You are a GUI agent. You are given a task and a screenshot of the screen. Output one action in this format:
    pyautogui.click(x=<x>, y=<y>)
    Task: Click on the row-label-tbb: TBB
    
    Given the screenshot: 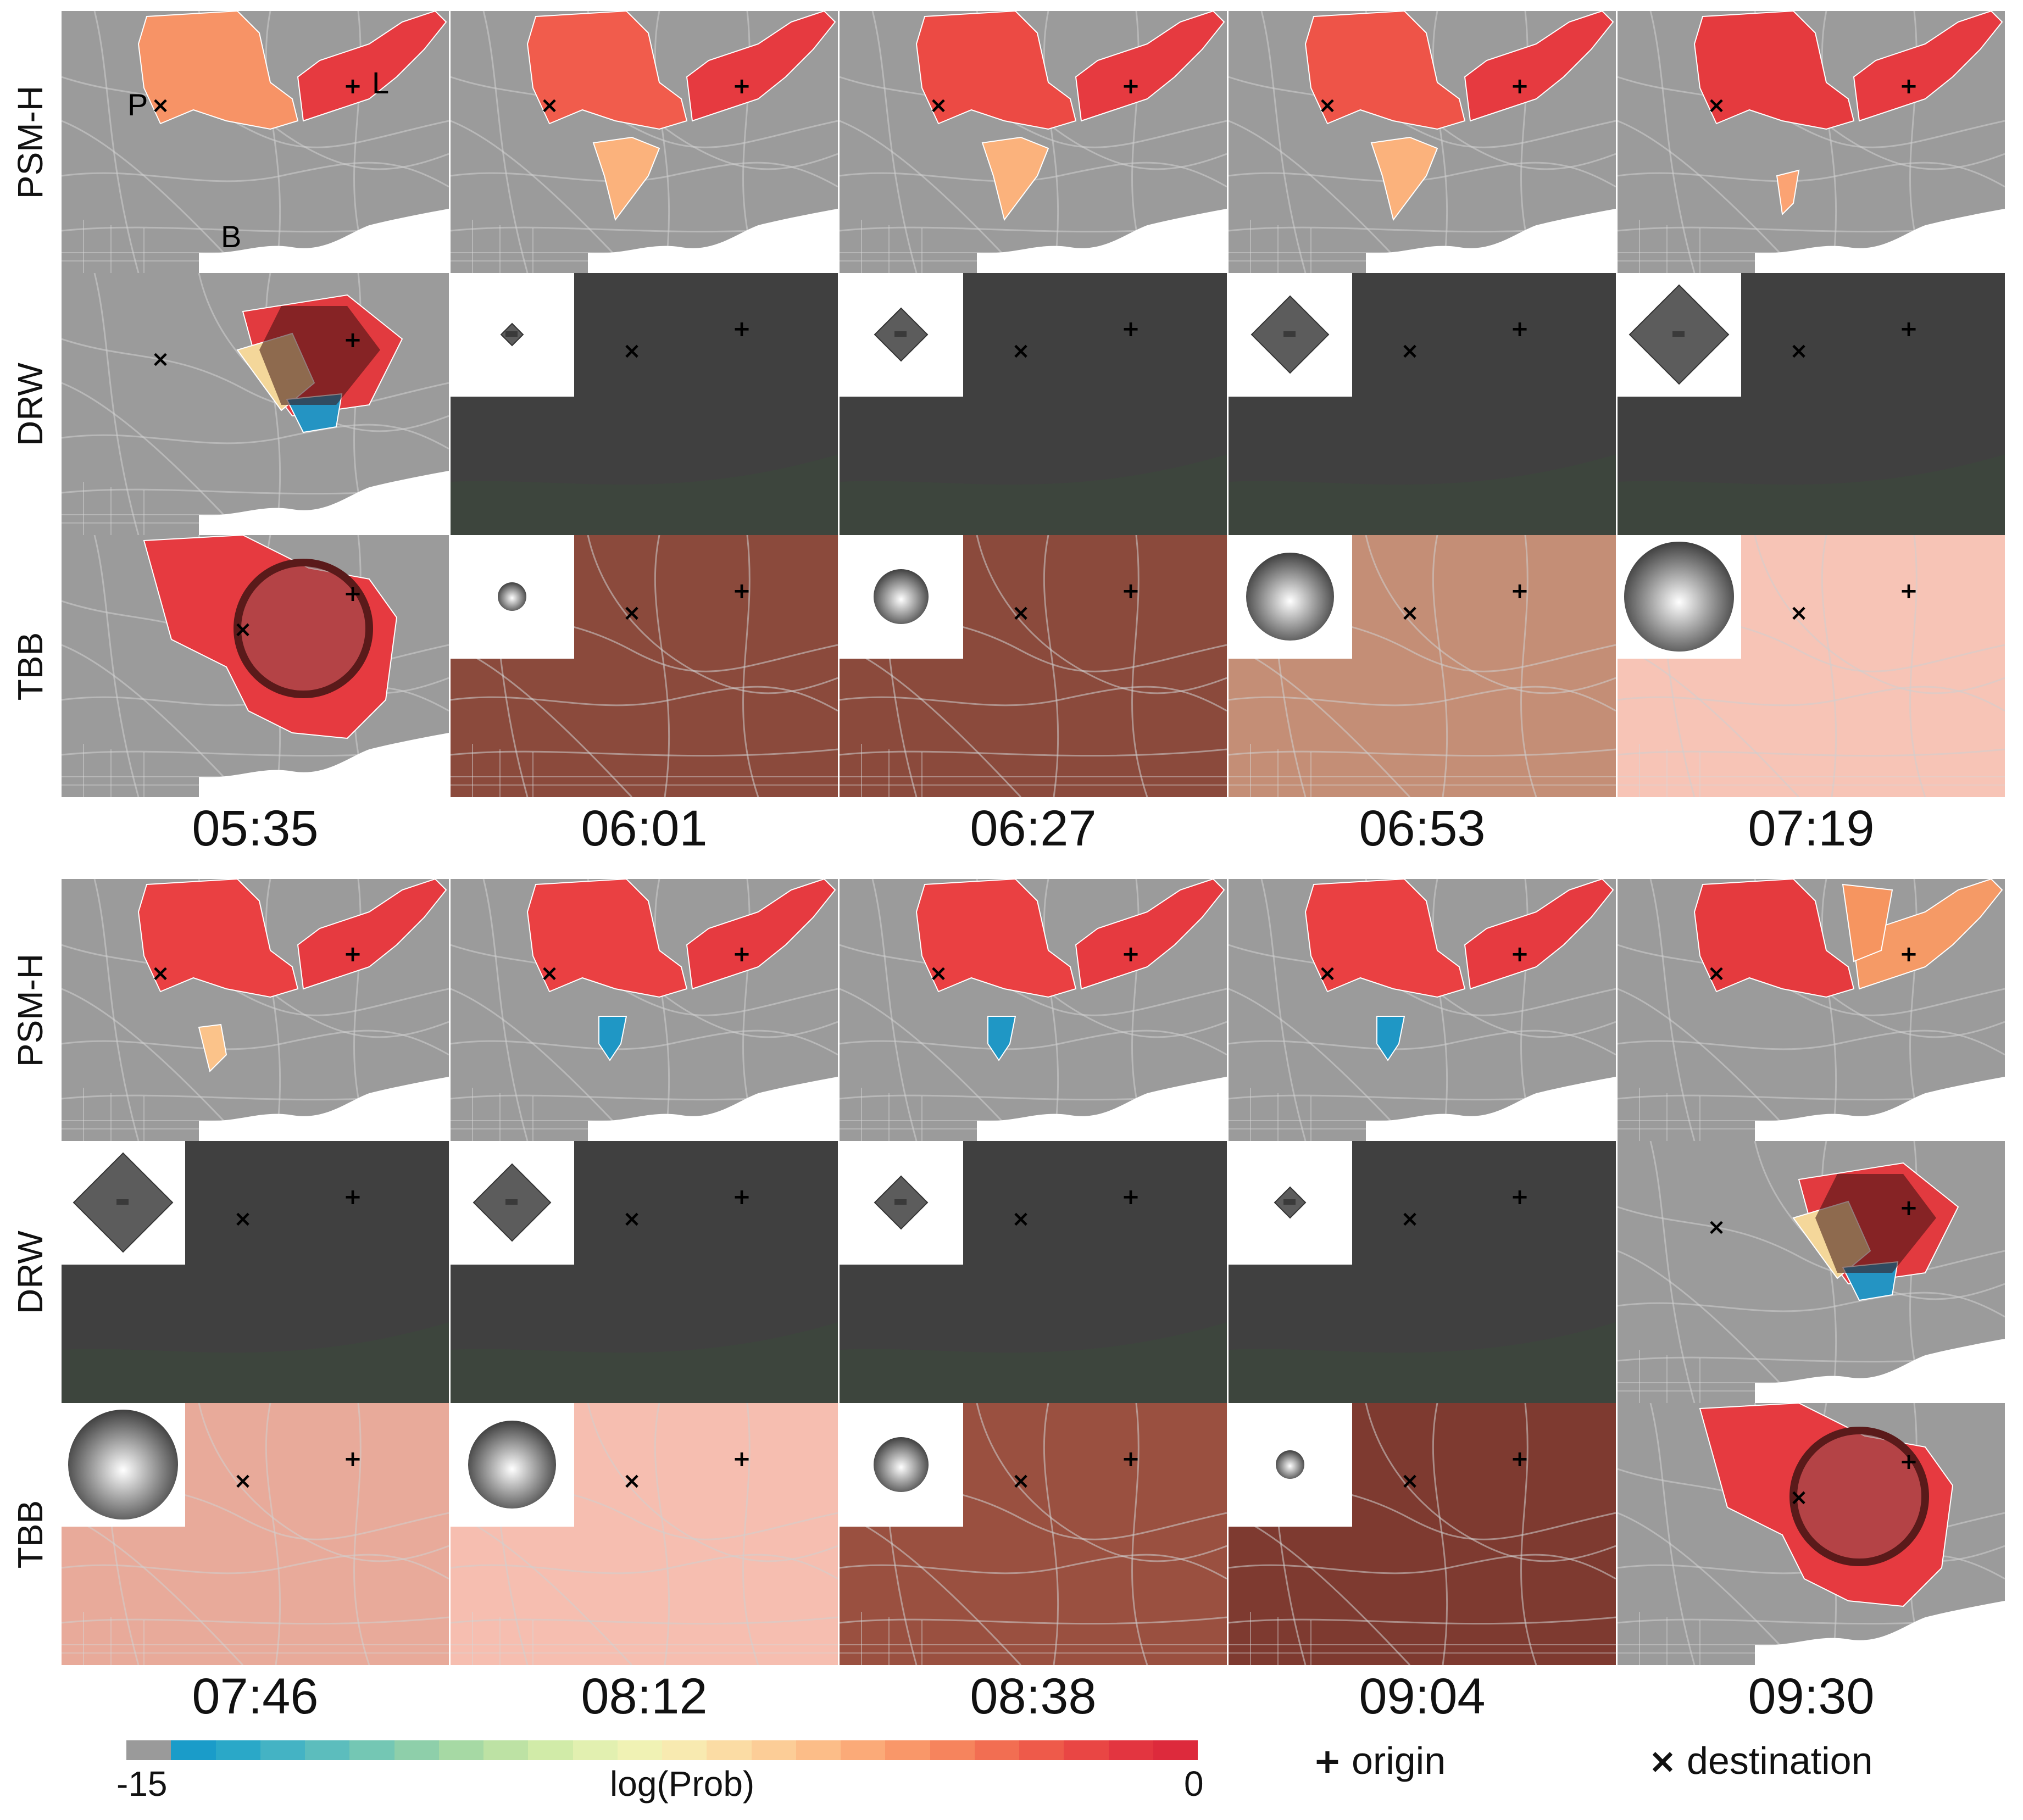 What is the action you would take?
    pyautogui.click(x=30, y=1534)
    